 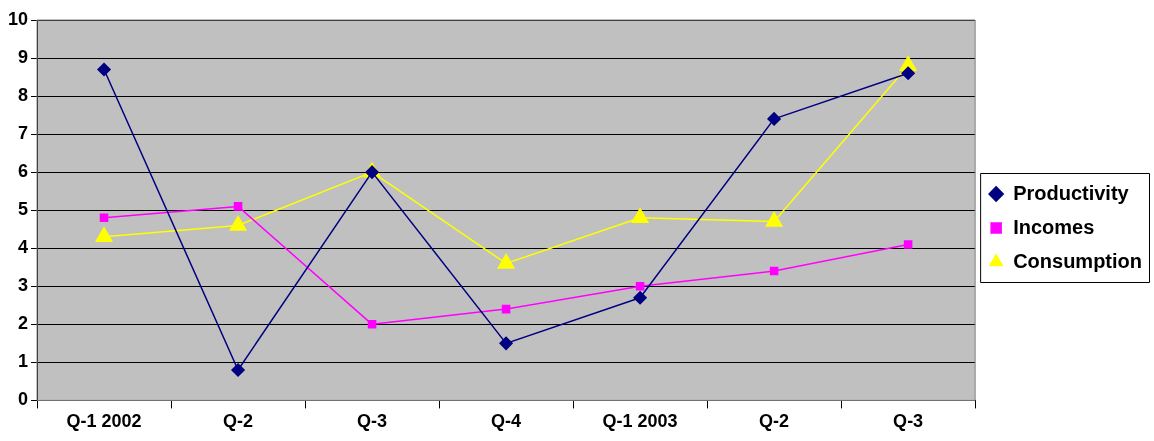 What do you see at coordinates (640, 421) in the screenshot?
I see `x-tick-label: Q-1 2003` at bounding box center [640, 421].